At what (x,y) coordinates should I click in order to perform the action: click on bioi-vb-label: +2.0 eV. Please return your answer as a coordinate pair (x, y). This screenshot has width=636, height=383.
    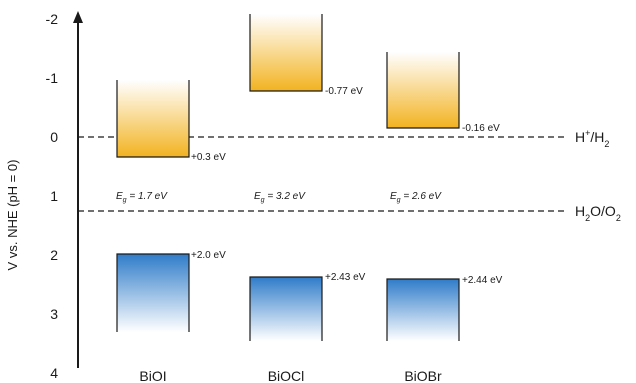
    Looking at the image, I should click on (208, 255).